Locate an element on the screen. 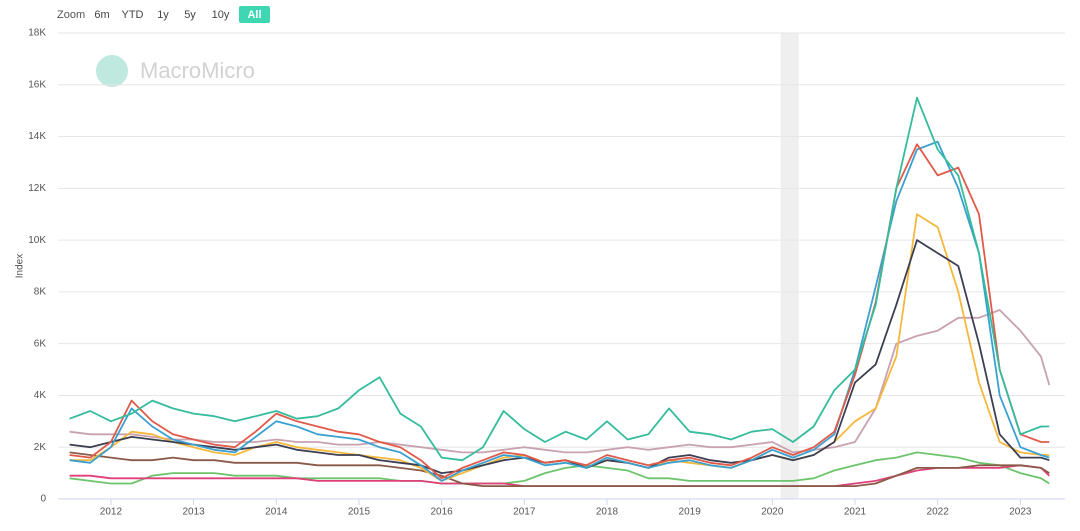 The image size is (1080, 531). zoom-button is located at coordinates (254, 14).